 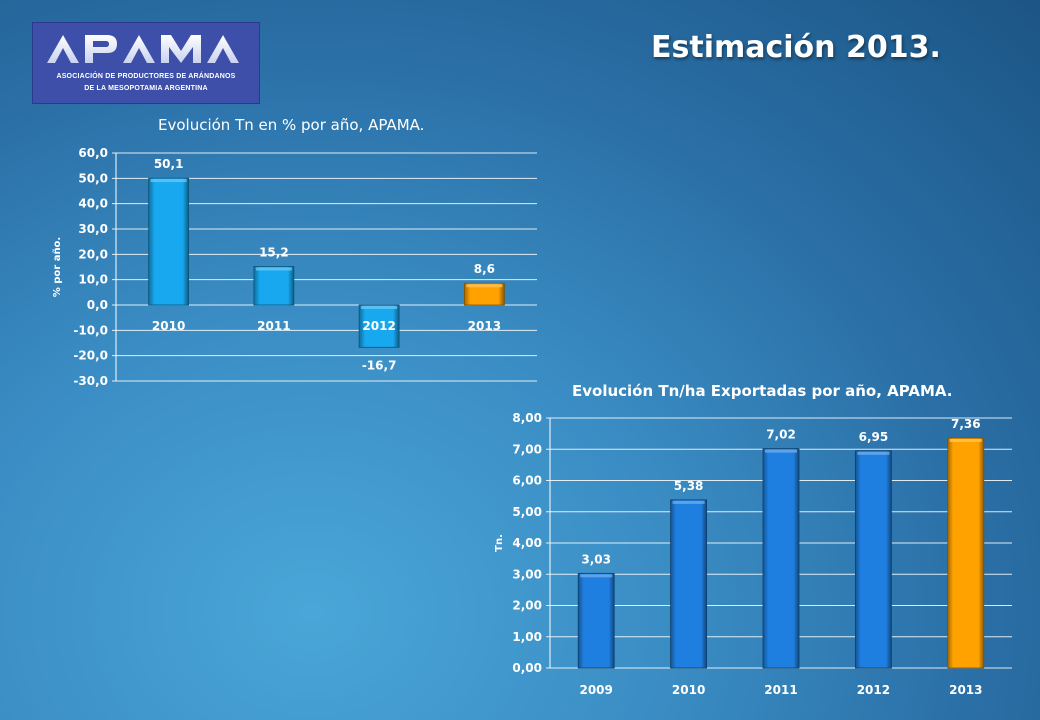 What do you see at coordinates (527, 574) in the screenshot?
I see `y-tick-label: 3,00` at bounding box center [527, 574].